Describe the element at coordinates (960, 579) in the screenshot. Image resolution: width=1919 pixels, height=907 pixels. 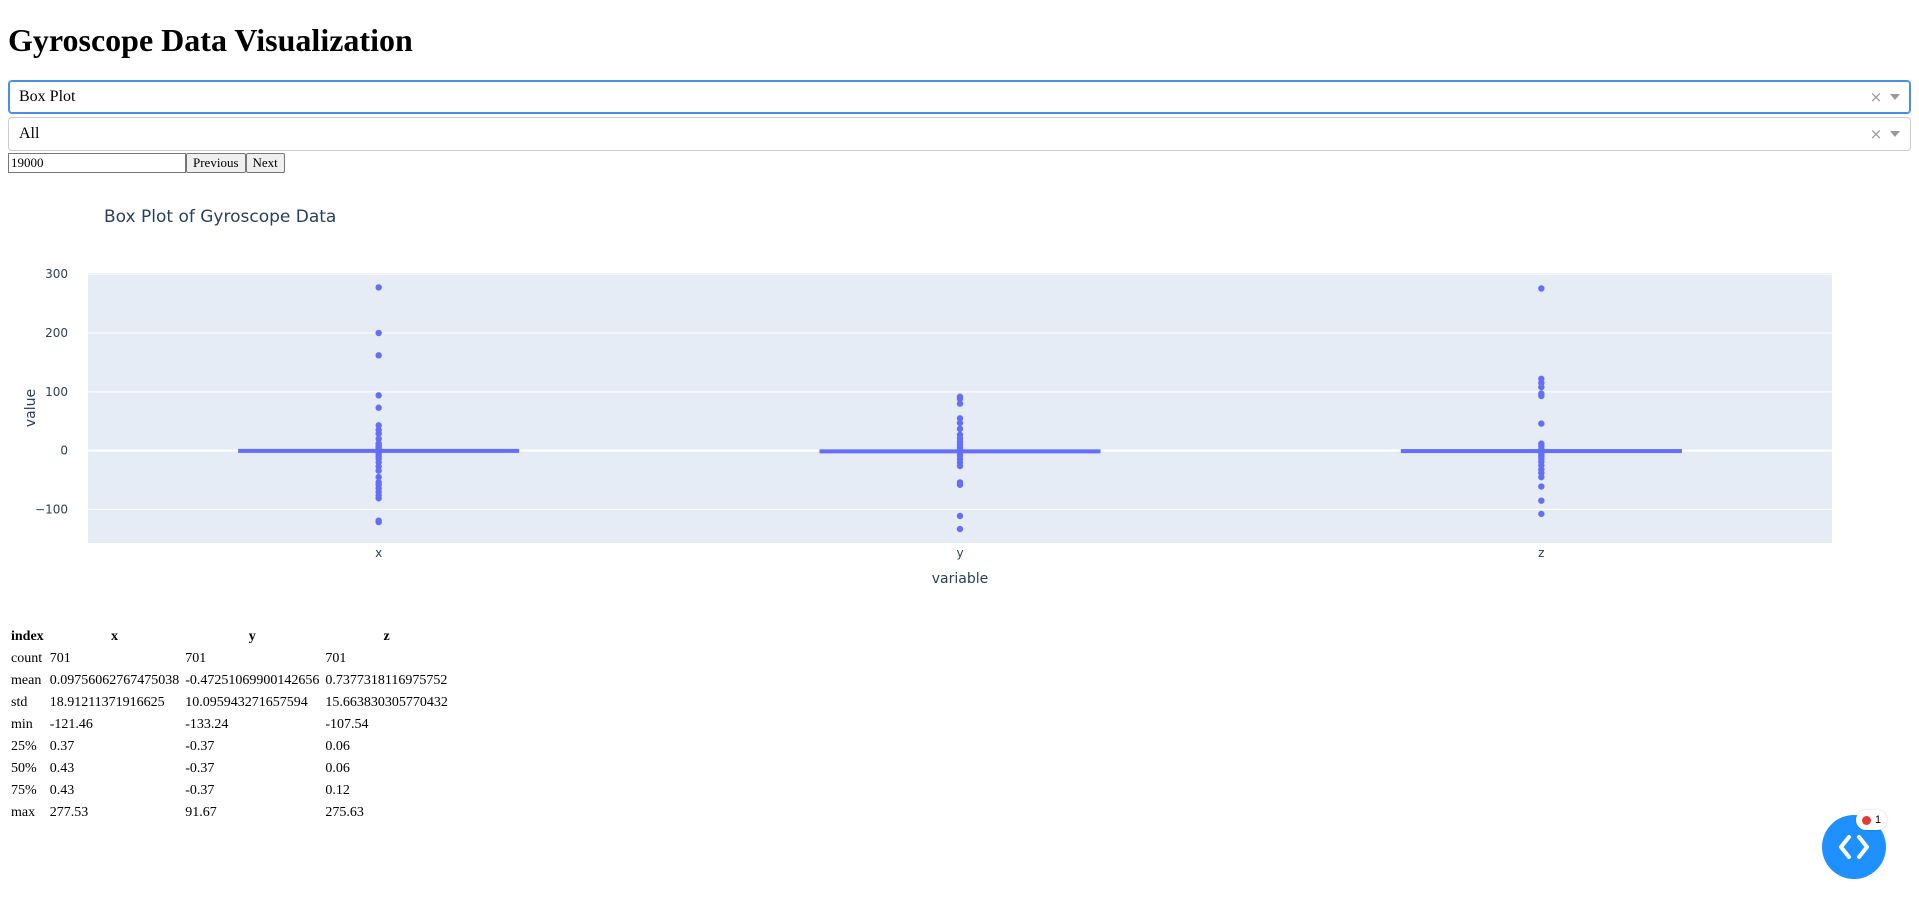
I see `x-axis-label: variable` at that location.